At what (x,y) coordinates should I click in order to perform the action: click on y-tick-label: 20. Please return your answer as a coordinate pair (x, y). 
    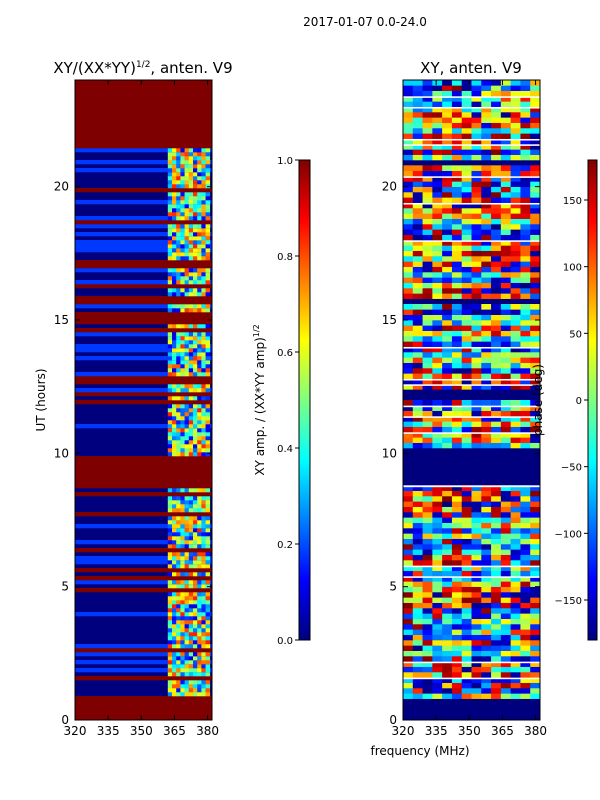
    Looking at the image, I should click on (389, 187).